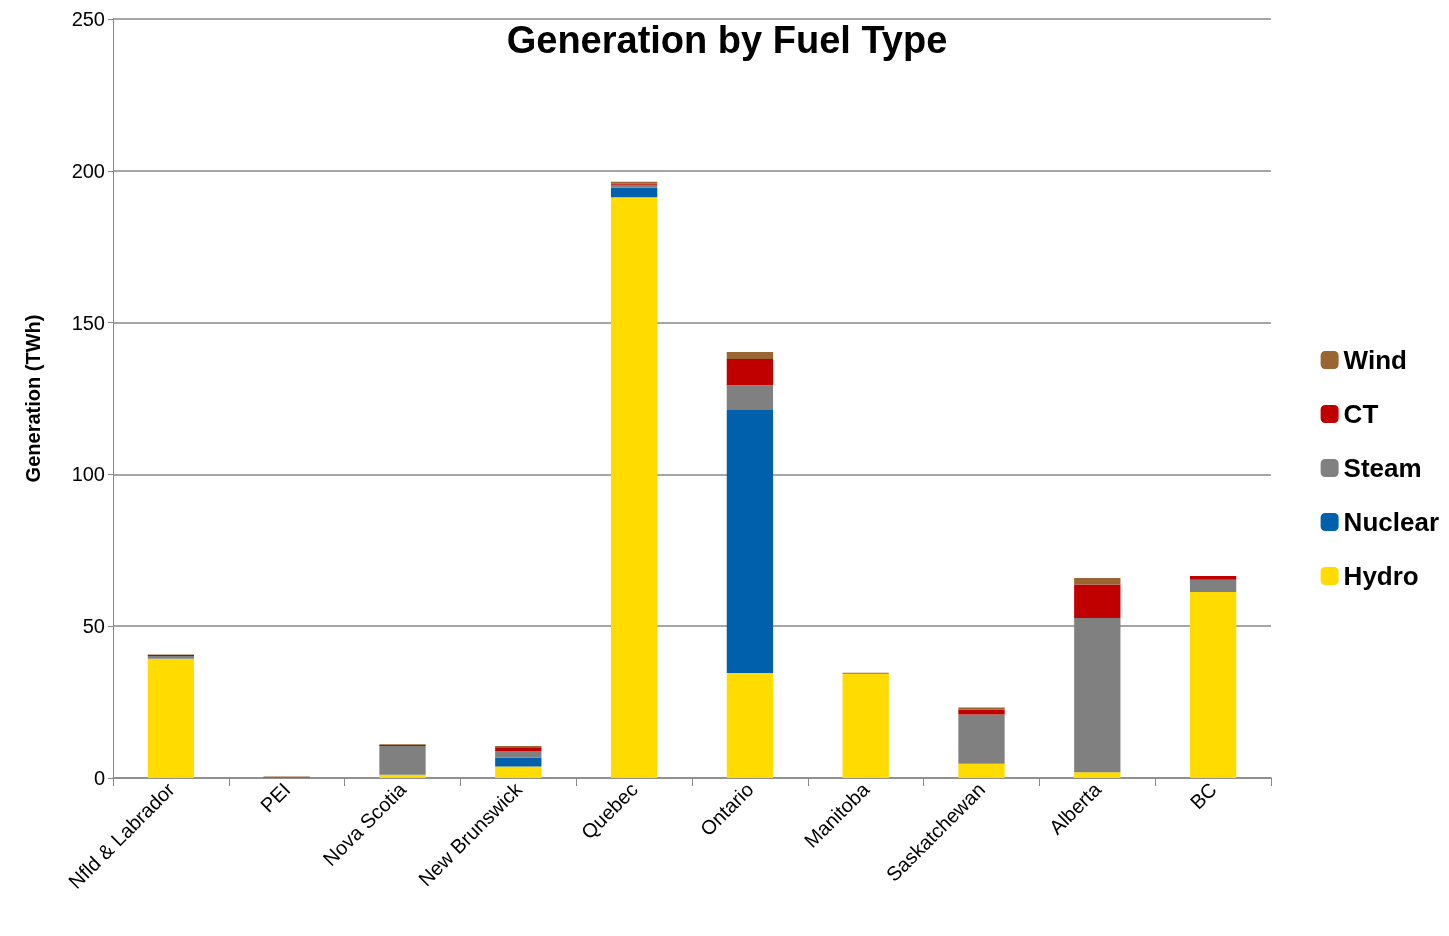 The image size is (1449, 936). I want to click on chart-title: Generation by Fuel Type, so click(727, 40).